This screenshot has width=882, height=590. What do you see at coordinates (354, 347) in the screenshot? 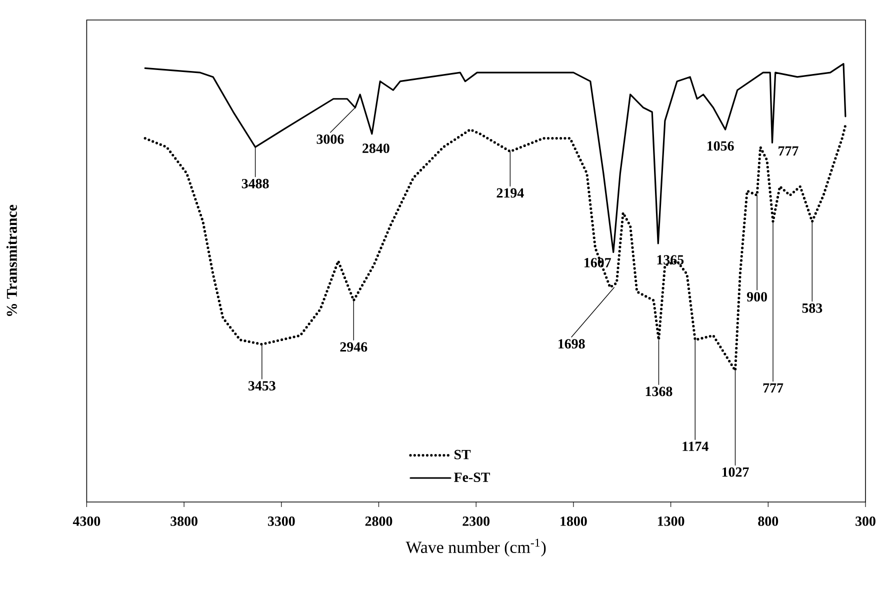
I see `annotation: 2946` at bounding box center [354, 347].